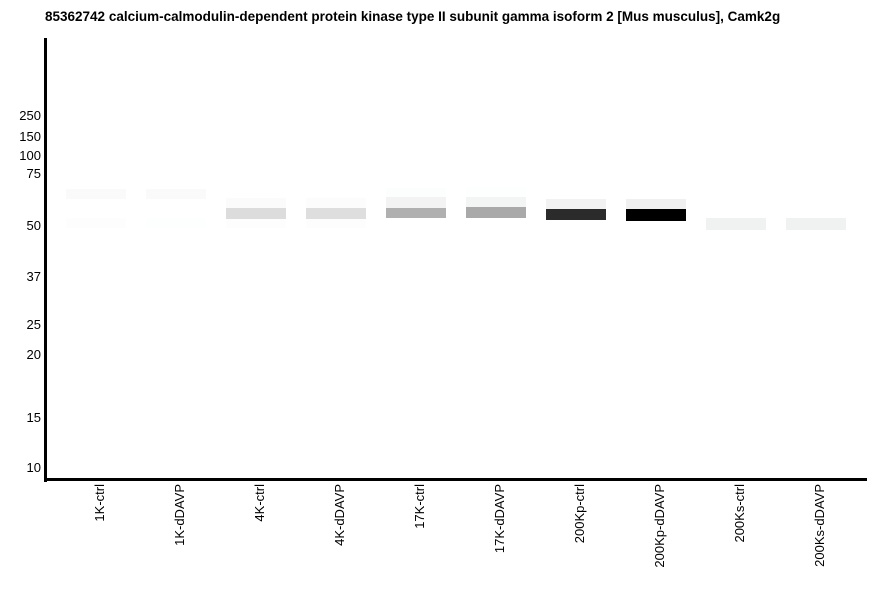 The height and width of the screenshot is (595, 886). What do you see at coordinates (339, 515) in the screenshot?
I see `lane-label: 4K-dDAVP` at bounding box center [339, 515].